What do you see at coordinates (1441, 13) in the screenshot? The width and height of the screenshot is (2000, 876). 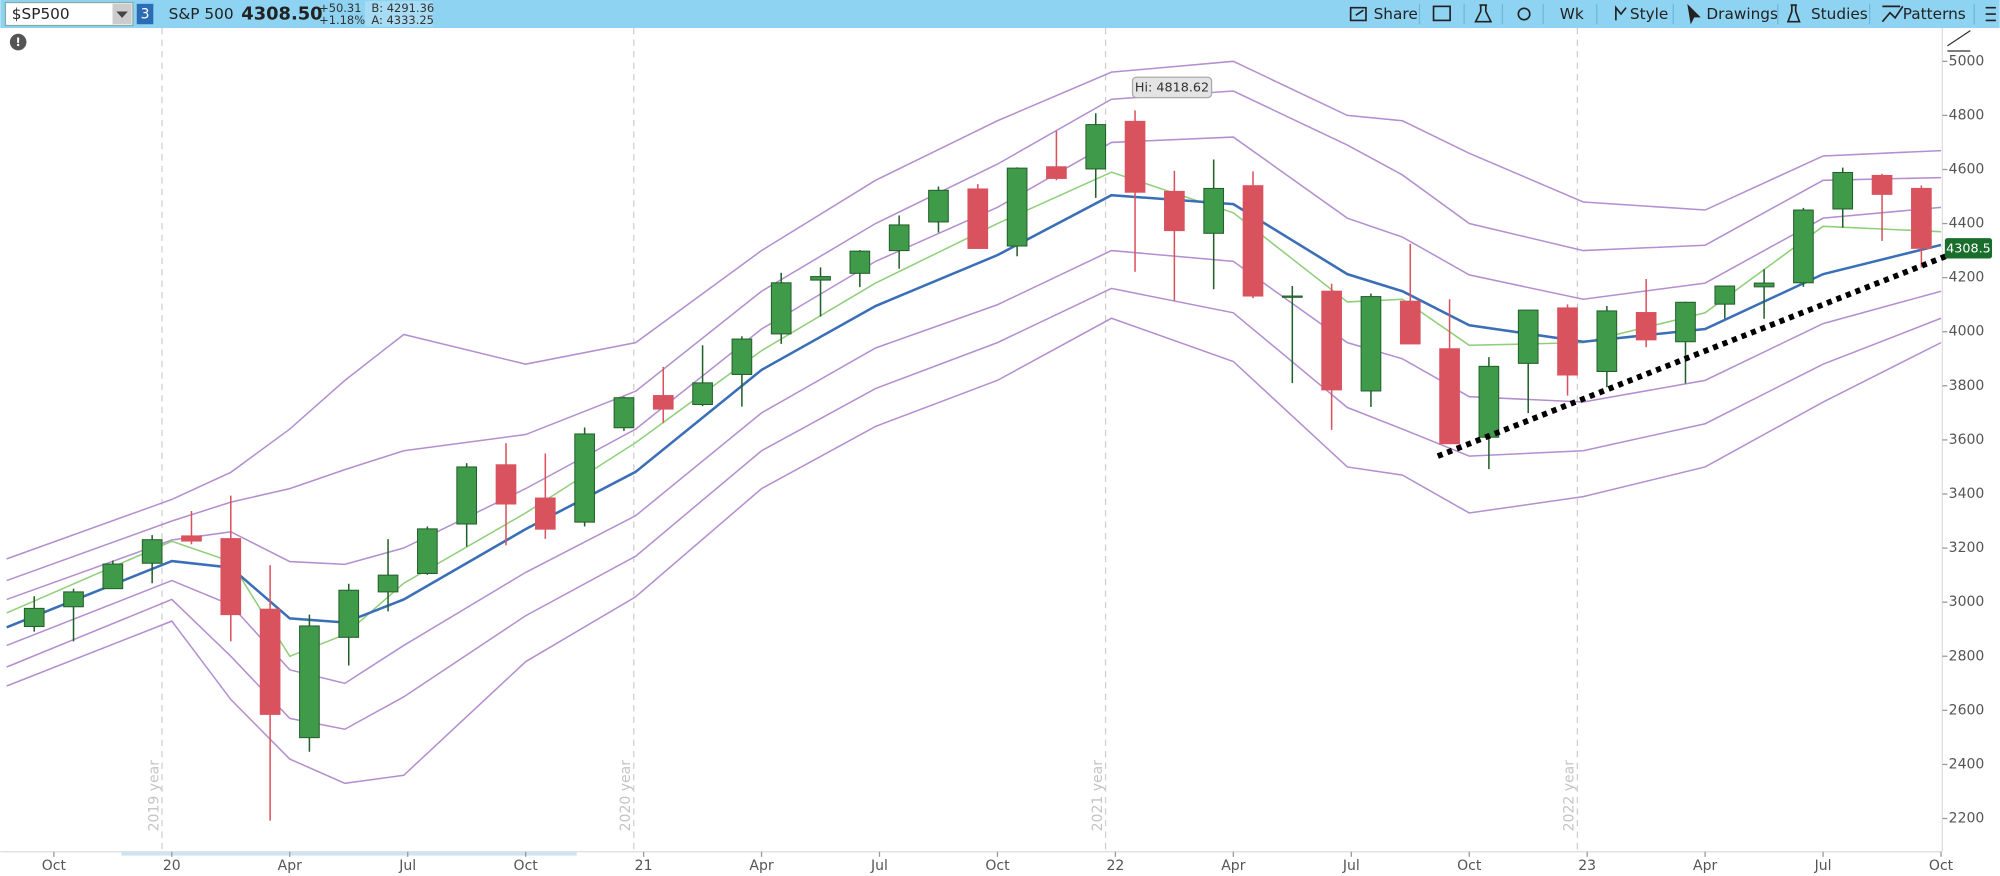 I see `quote-icon` at bounding box center [1441, 13].